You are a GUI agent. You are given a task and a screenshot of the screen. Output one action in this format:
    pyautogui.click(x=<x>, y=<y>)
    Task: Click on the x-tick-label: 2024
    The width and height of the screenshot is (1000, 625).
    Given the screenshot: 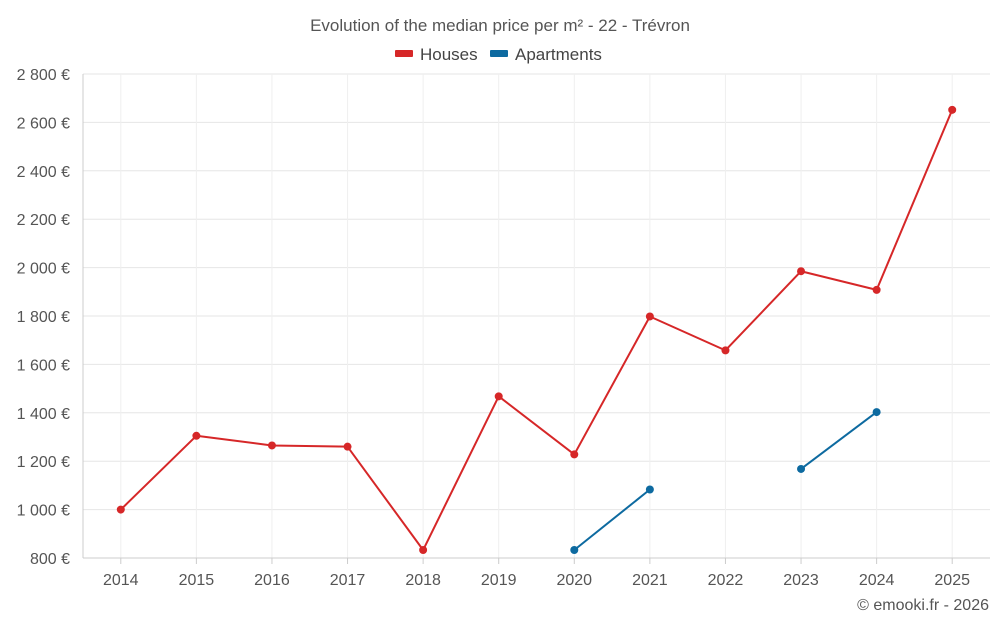 What is the action you would take?
    pyautogui.click(x=877, y=580)
    